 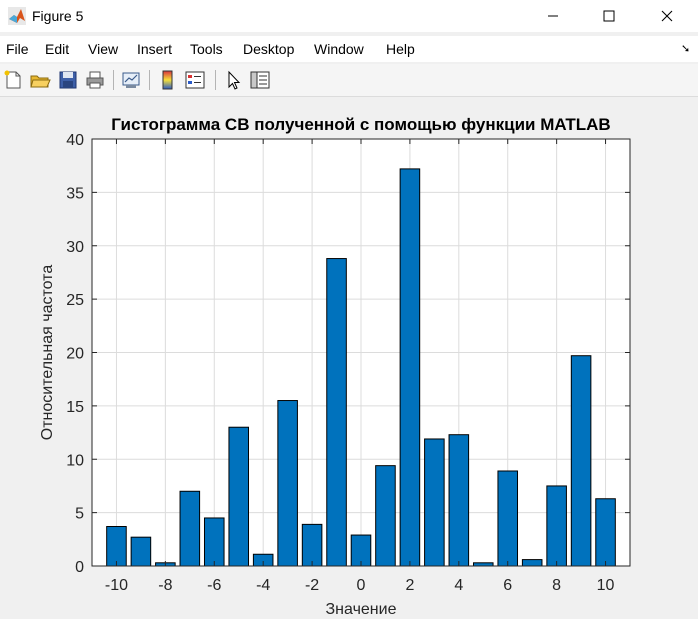 I want to click on x-tick-label: 0, so click(x=361, y=585).